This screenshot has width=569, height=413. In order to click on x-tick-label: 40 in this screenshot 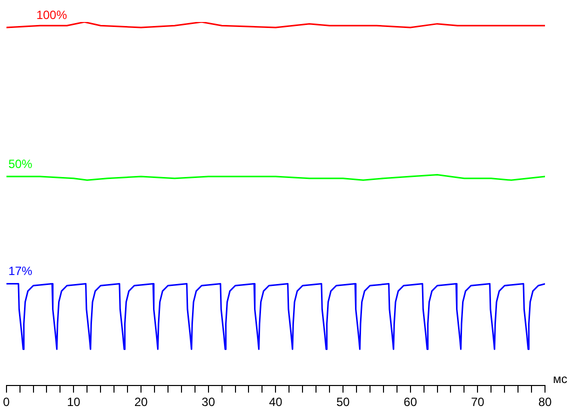, I will do `click(275, 402)`.